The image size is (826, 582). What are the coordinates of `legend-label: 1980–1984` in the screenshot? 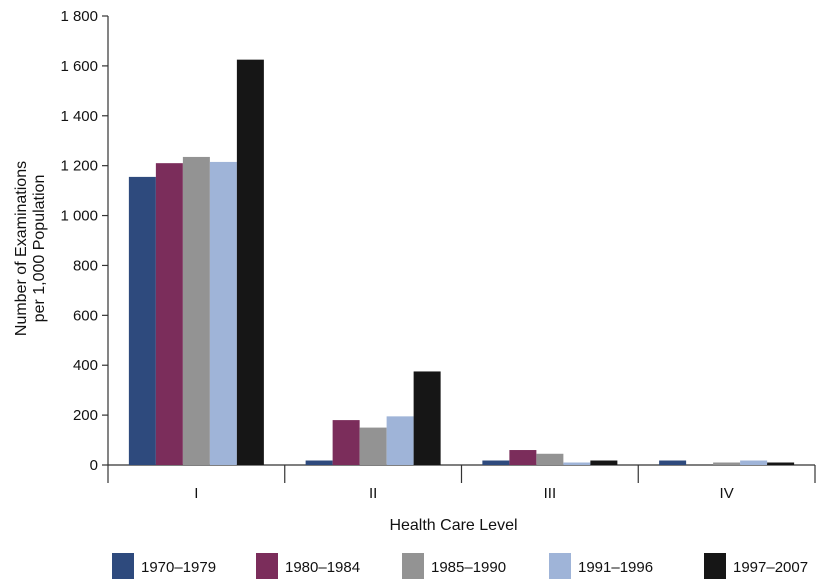 It's located at (322, 567).